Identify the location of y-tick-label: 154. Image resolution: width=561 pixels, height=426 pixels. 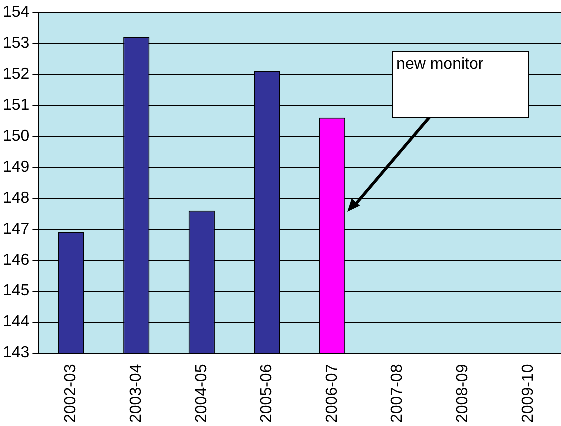
(16, 13).